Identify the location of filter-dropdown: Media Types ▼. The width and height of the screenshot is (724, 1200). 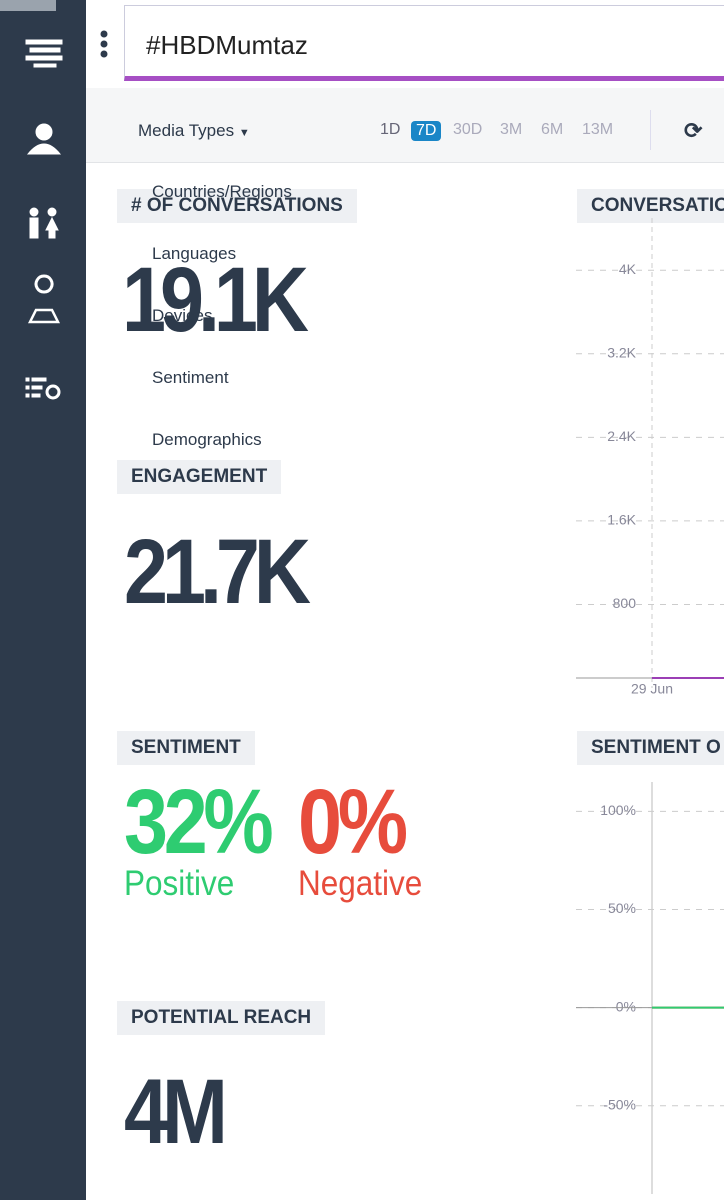
(194, 131).